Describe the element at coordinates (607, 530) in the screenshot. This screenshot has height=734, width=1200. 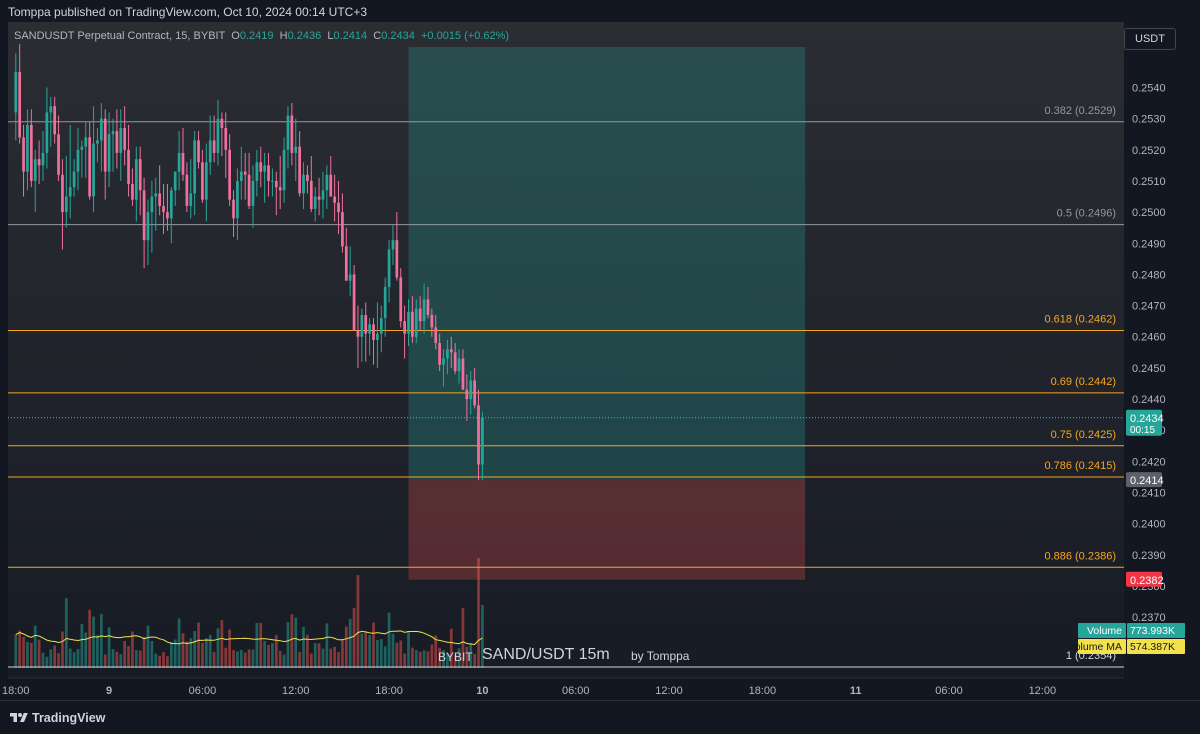
I see `loss-zone` at that location.